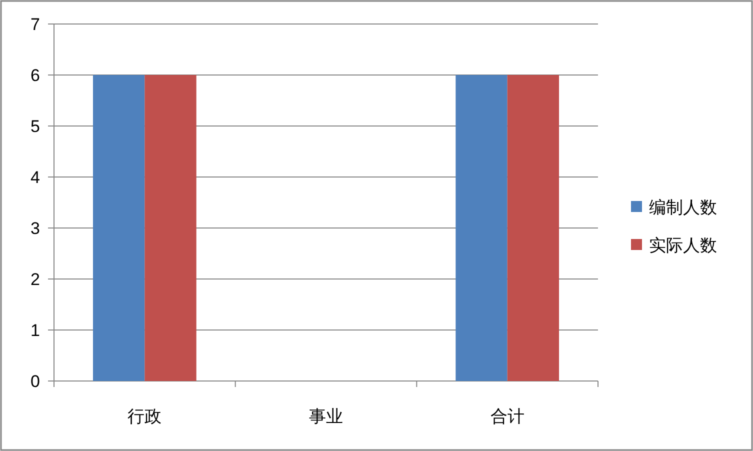 The height and width of the screenshot is (451, 753). I want to click on y-tick-label: 6, so click(35, 75).